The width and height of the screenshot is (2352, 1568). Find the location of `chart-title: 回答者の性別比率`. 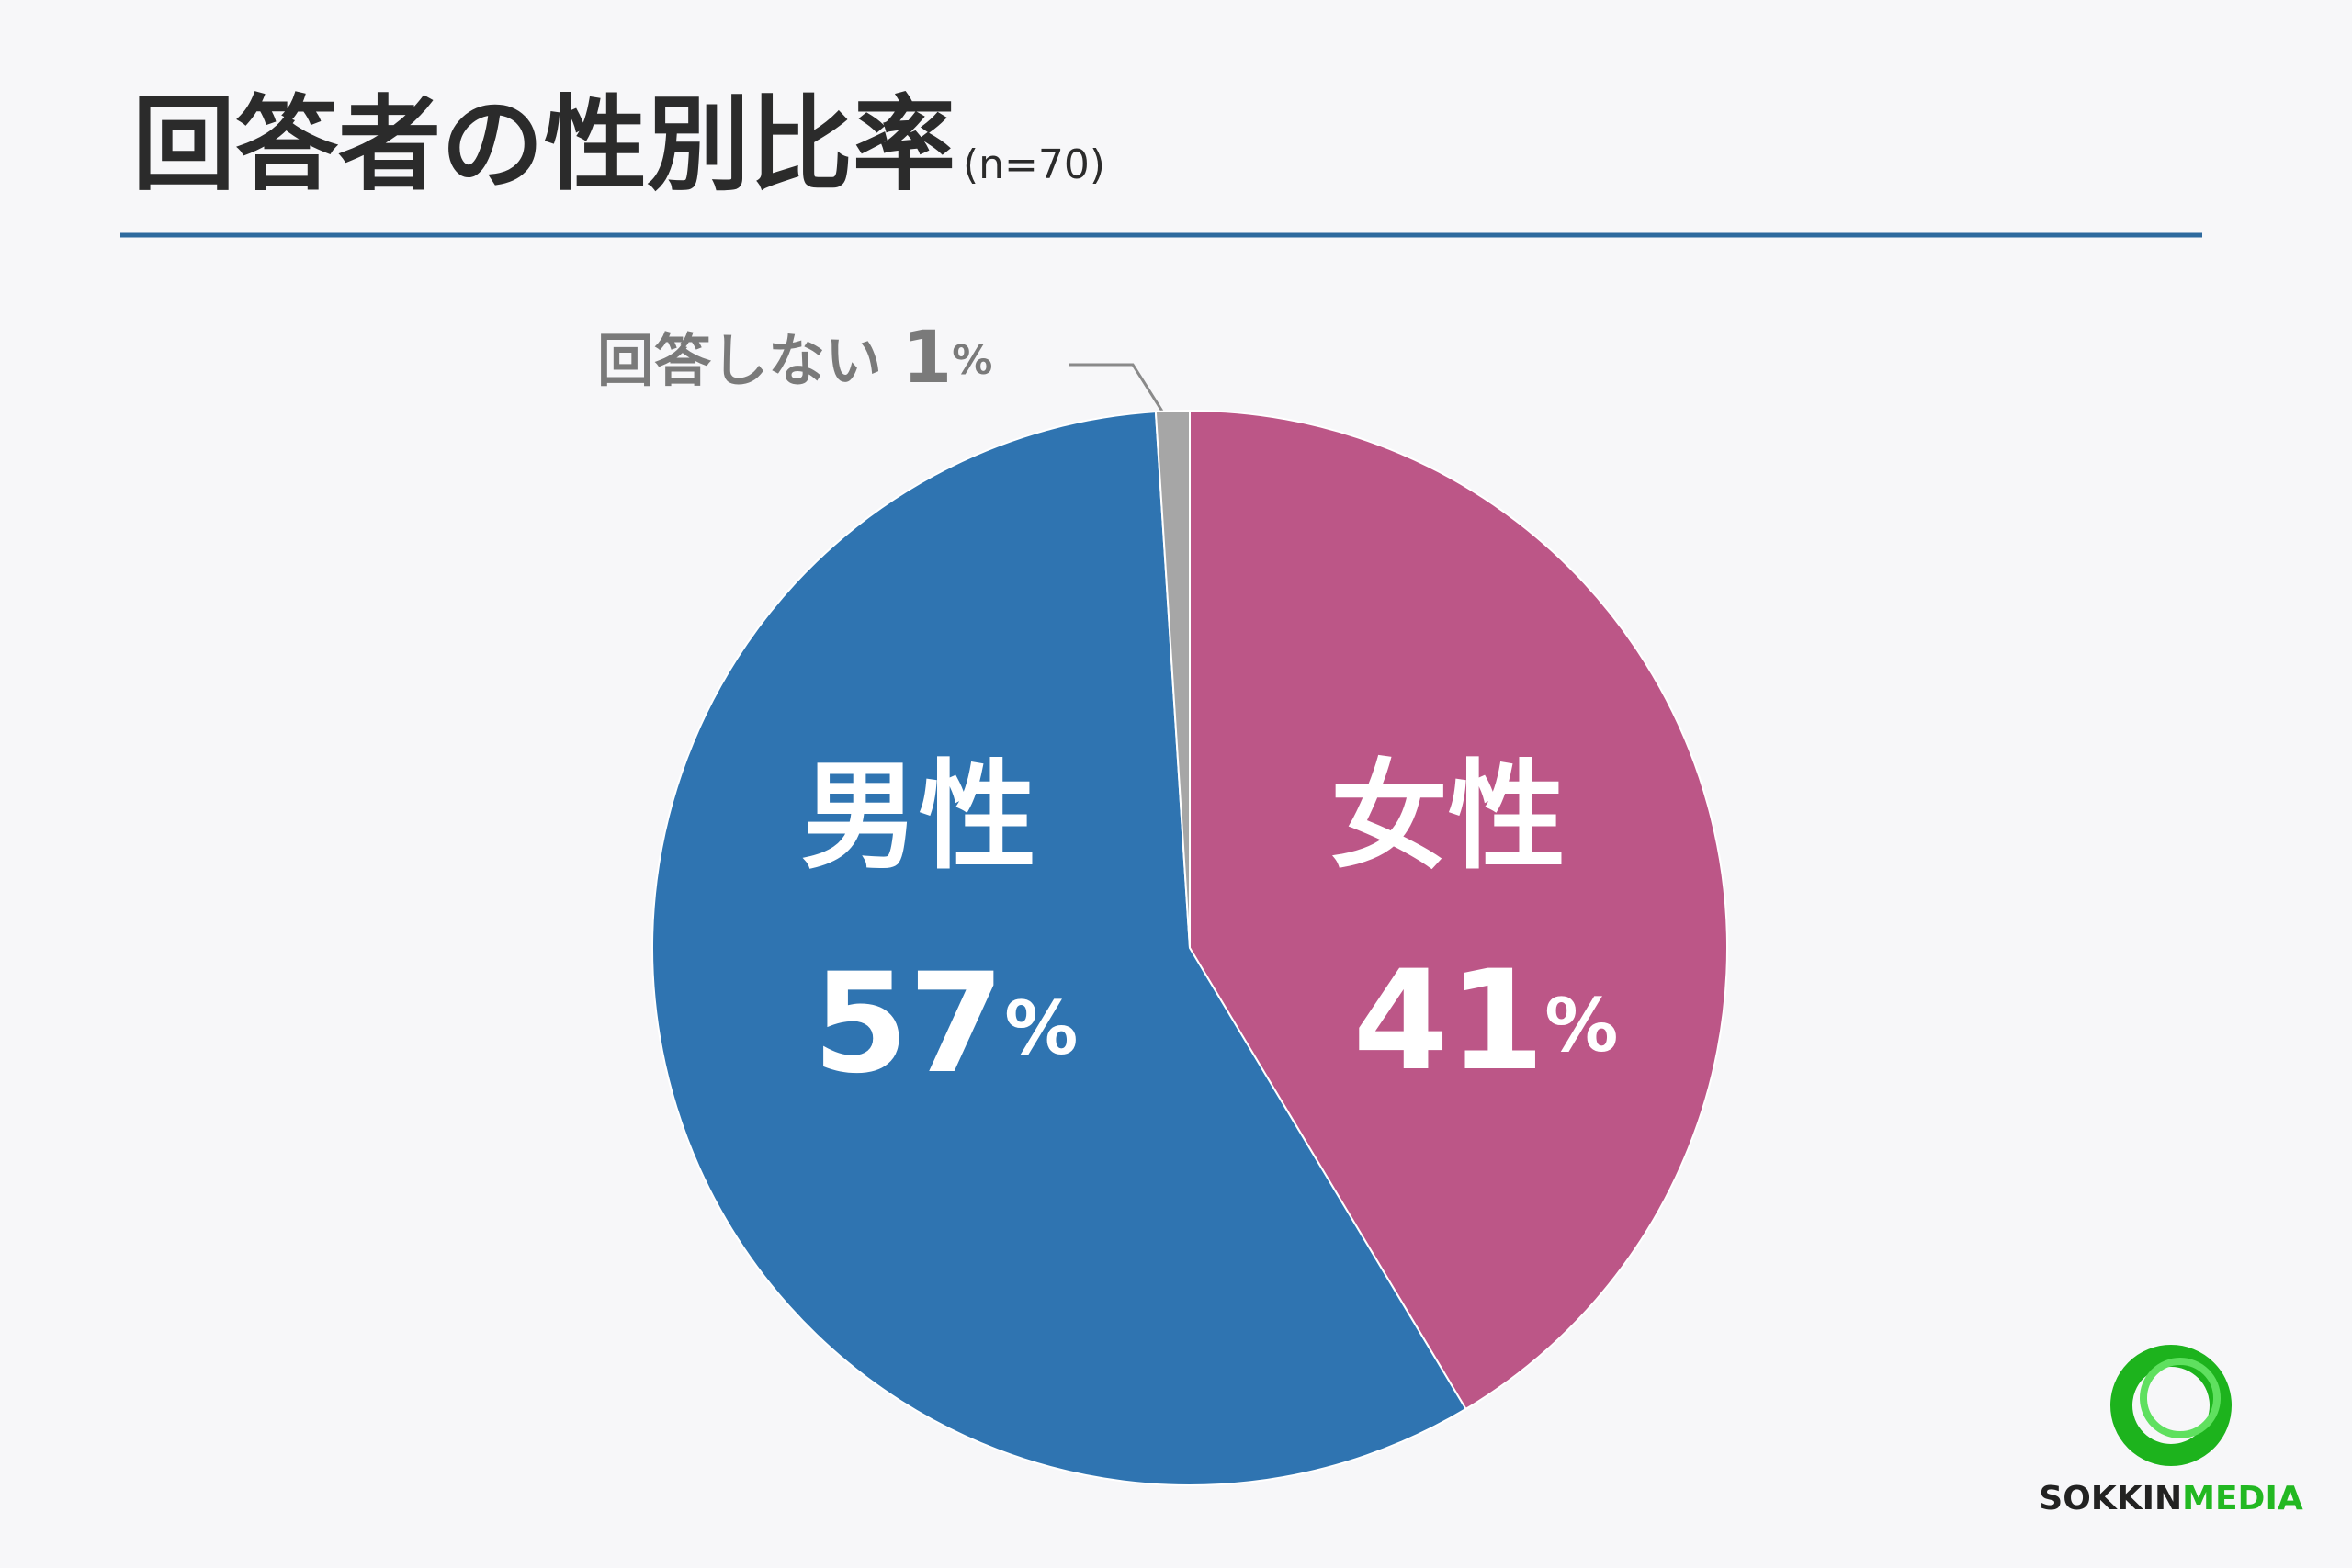

chart-title: 回答者の性別比率 is located at coordinates (544, 145).